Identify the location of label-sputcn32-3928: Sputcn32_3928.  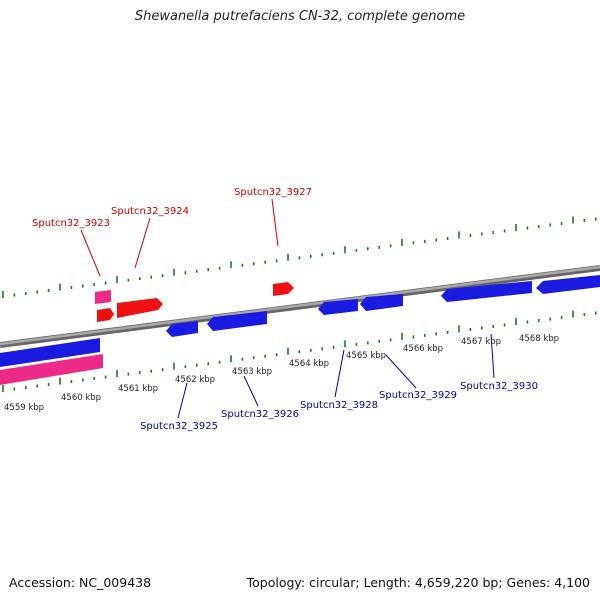
(339, 405).